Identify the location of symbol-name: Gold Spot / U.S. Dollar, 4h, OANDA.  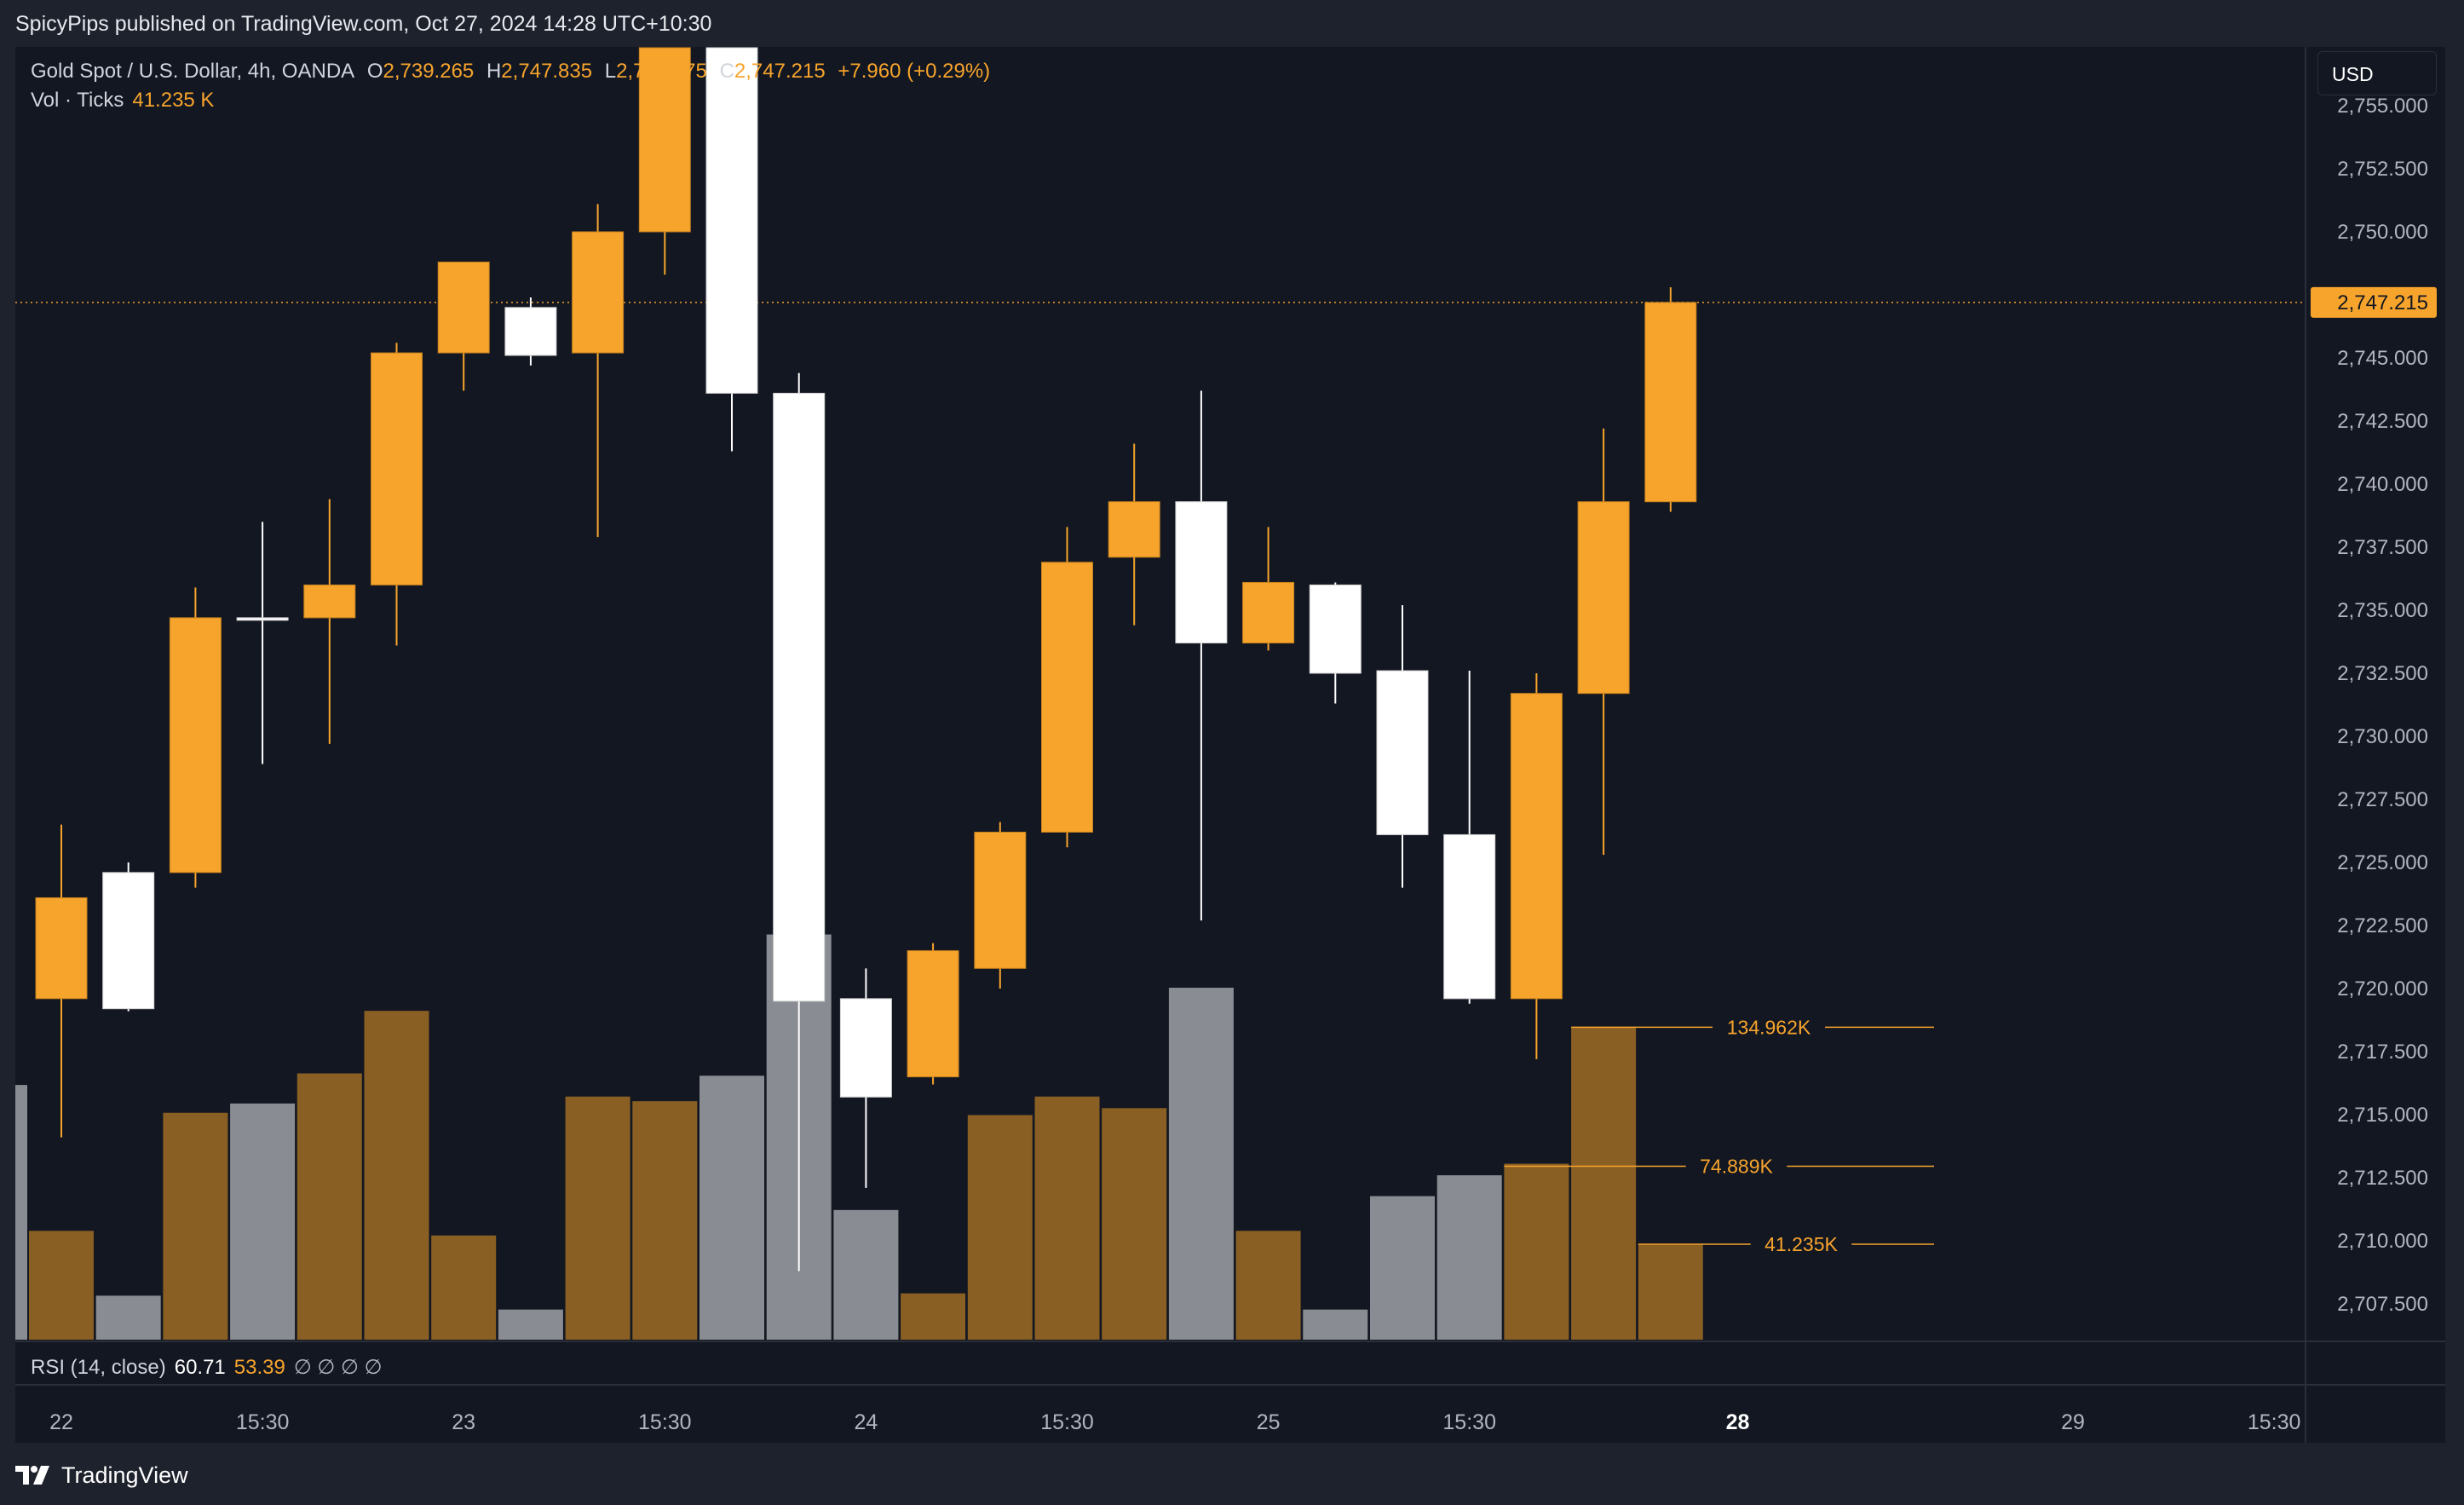
(193, 71).